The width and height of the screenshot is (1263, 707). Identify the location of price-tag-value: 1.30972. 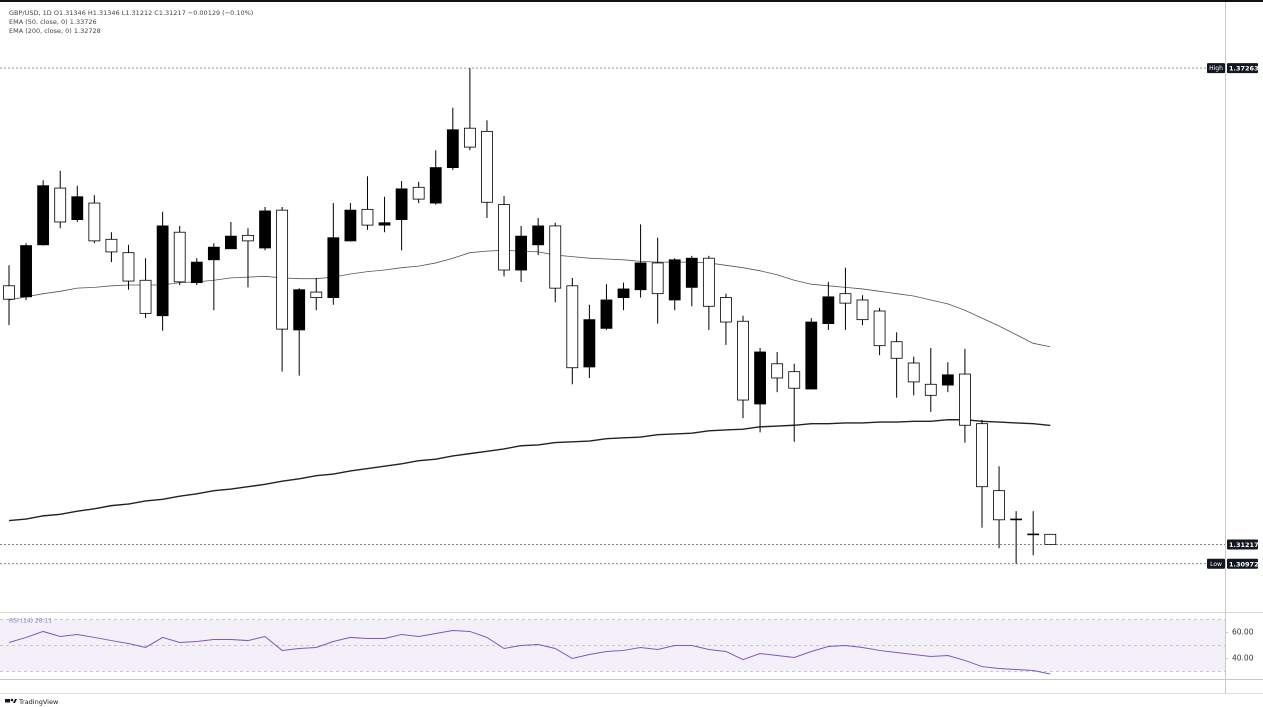
(1244, 564).